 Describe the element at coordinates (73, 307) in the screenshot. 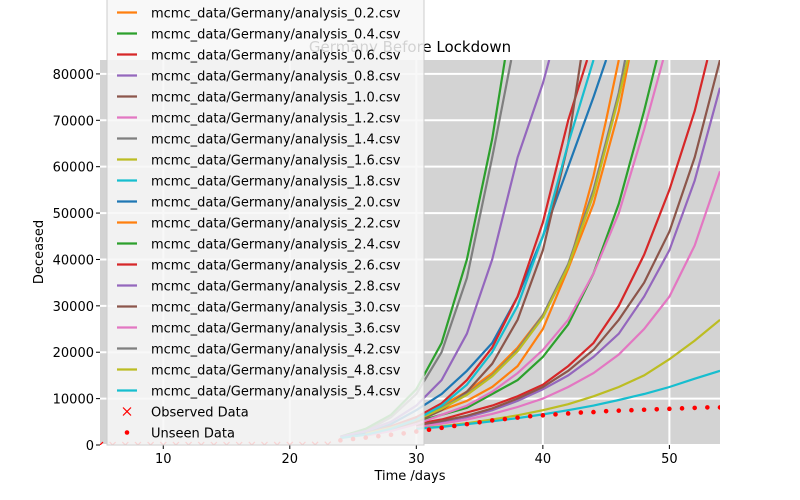

I see `y-tick-label: 30000` at that location.